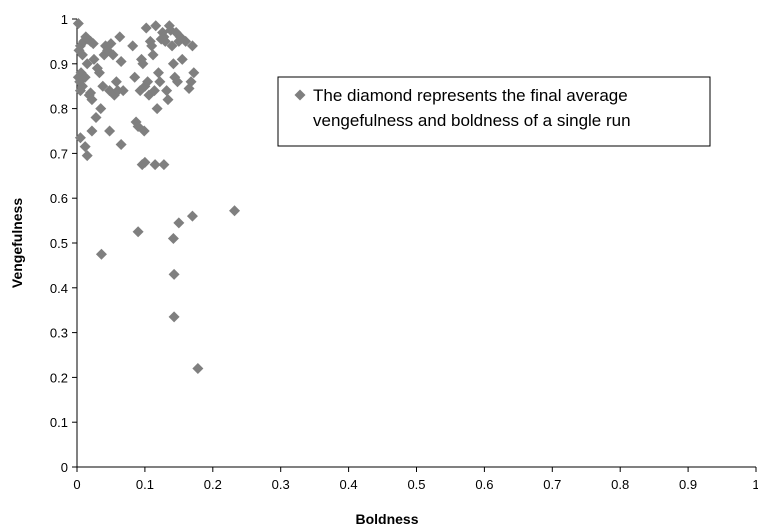  What do you see at coordinates (416, 484) in the screenshot?
I see `x-tick-label: 0.5` at bounding box center [416, 484].